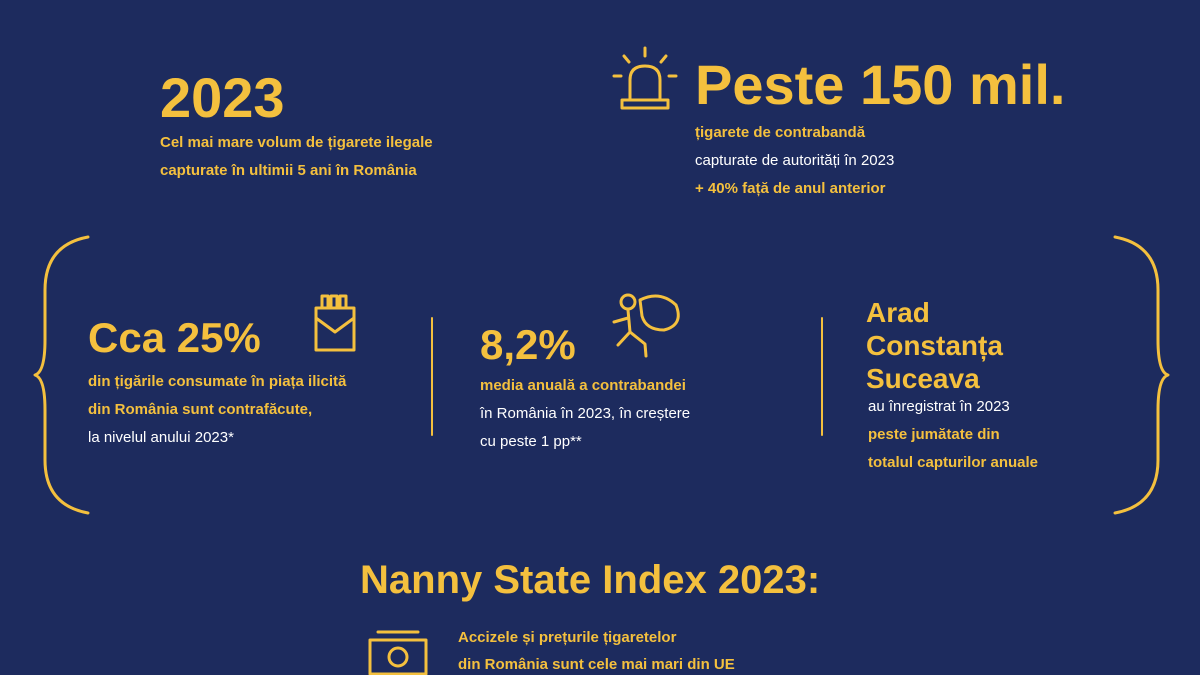 This screenshot has width=1200, height=675. Describe the element at coordinates (296, 142) in the screenshot. I see `text-line: Cel mai mare volum de țigarete ilegale` at that location.